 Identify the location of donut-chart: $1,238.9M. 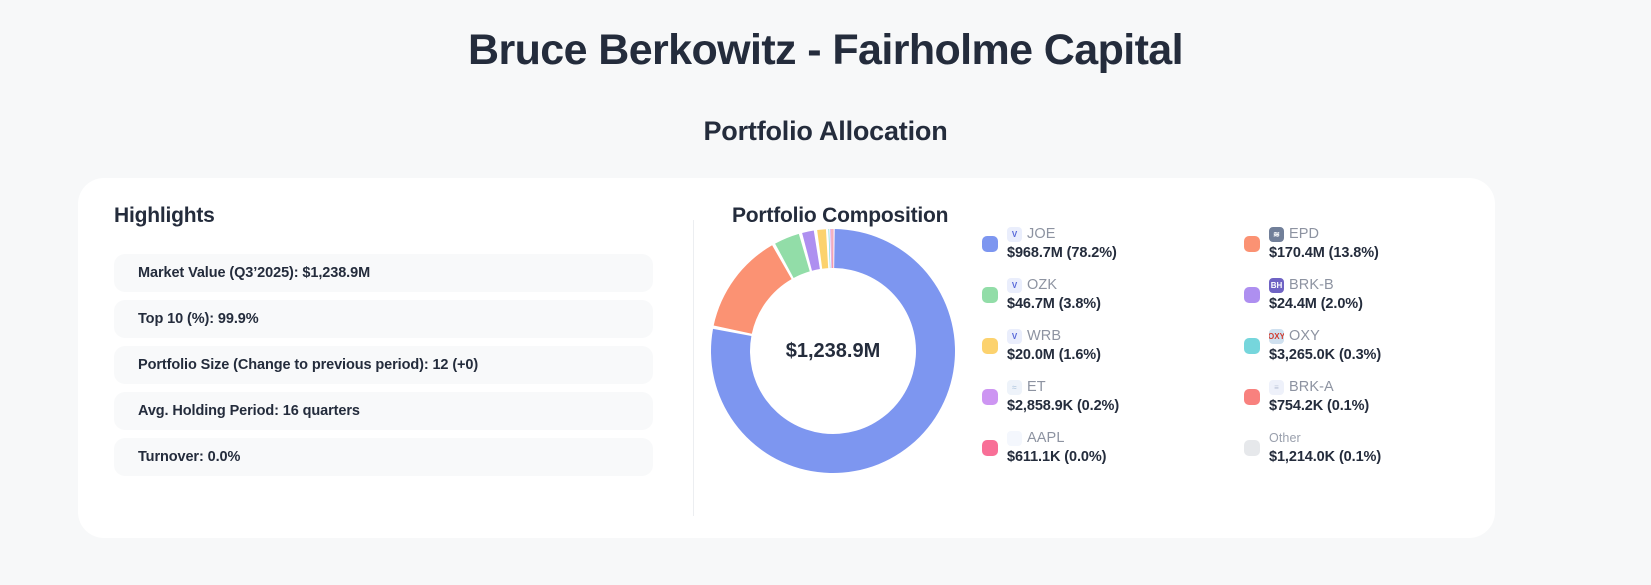
(833, 351).